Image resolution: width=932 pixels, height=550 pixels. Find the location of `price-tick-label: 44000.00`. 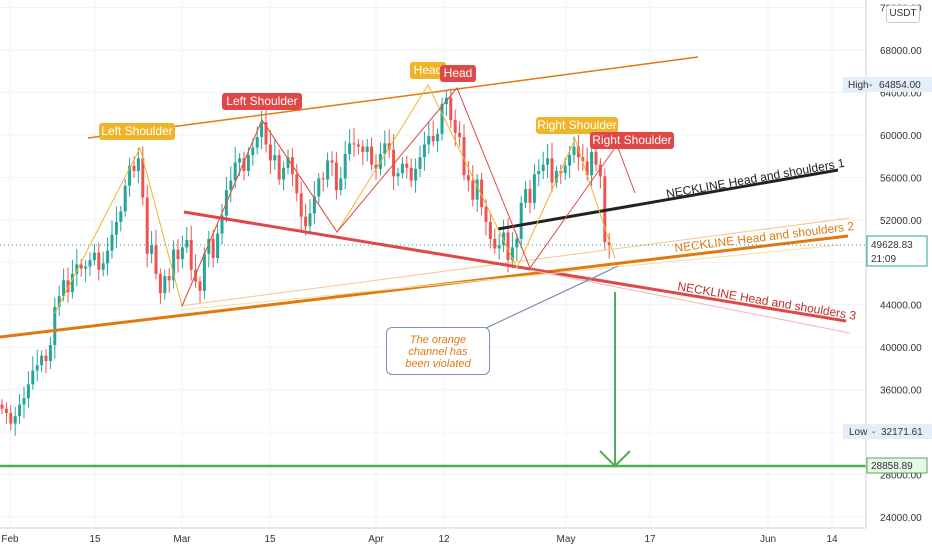

price-tick-label: 44000.00 is located at coordinates (901, 306).